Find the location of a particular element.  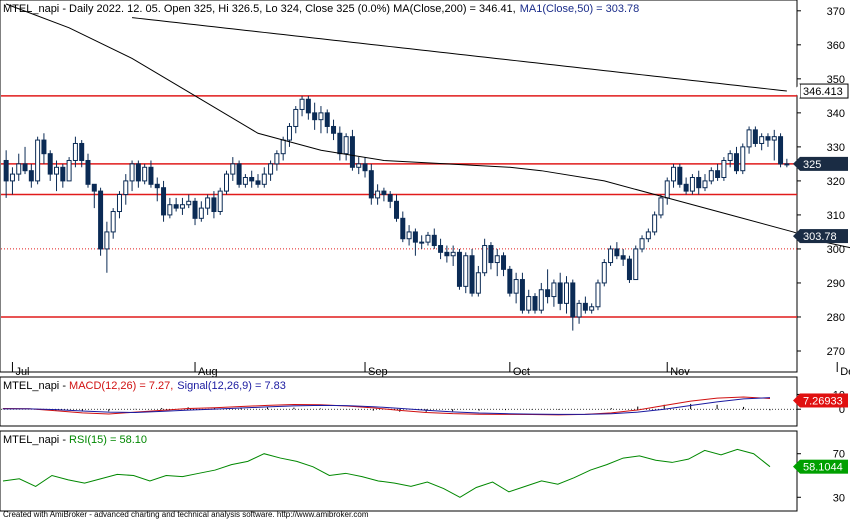

rsi-symbol: MTEL_napi is located at coordinates (31, 440).